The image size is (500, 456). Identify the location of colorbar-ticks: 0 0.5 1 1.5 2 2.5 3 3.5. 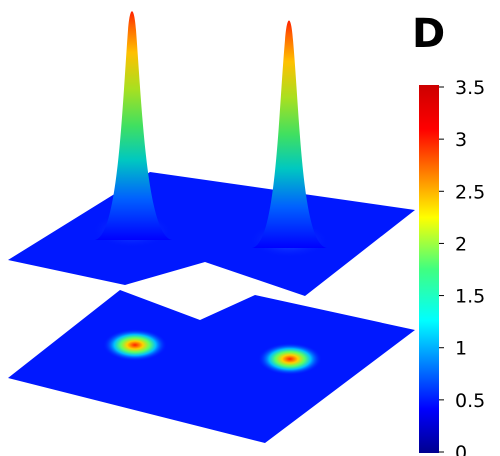
(462, 266).